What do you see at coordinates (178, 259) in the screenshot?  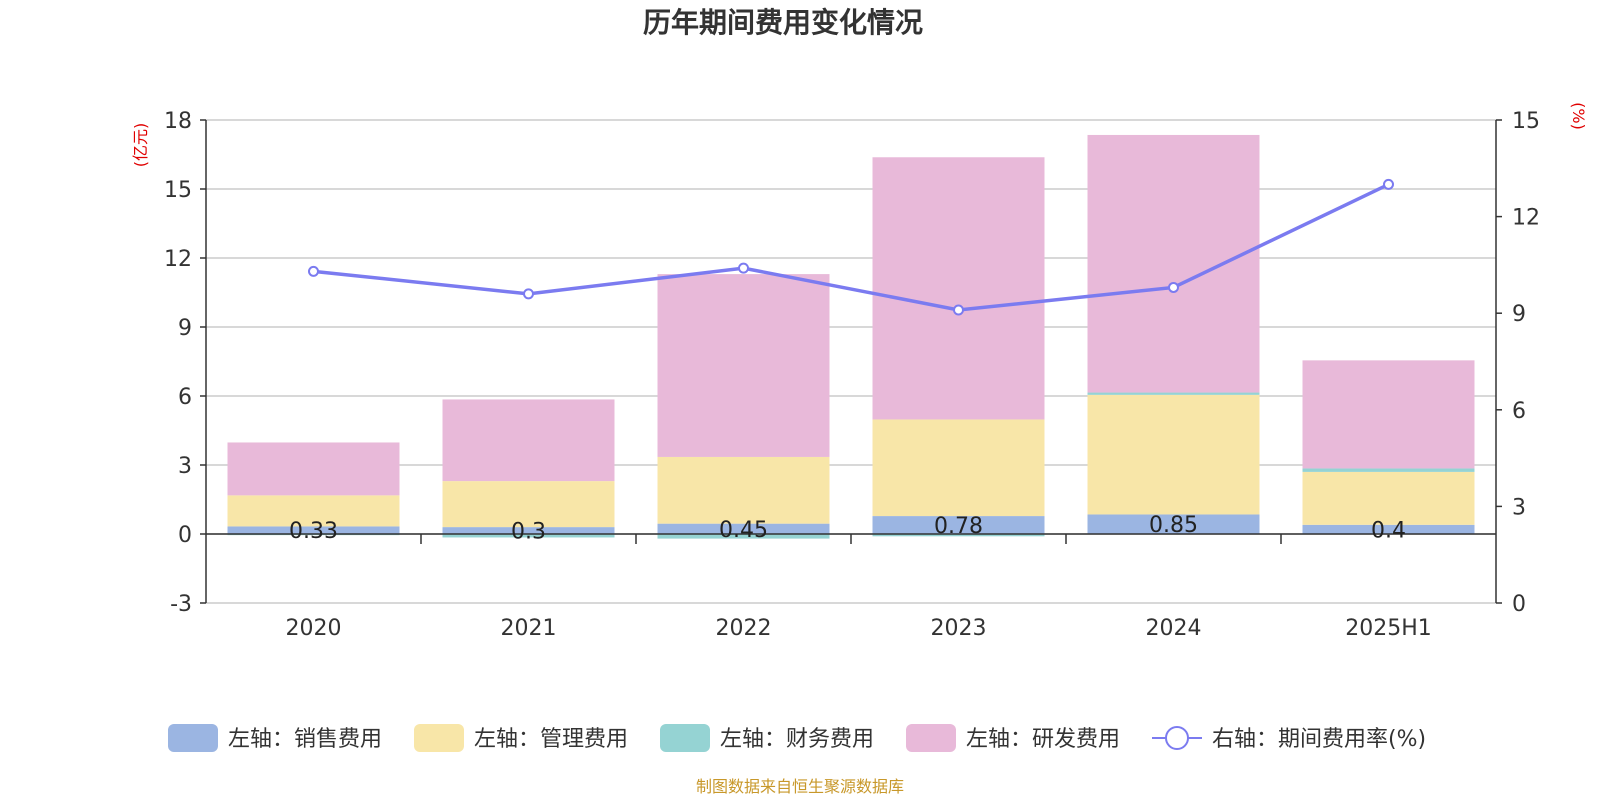 I see `left-tick-label: 12` at bounding box center [178, 259].